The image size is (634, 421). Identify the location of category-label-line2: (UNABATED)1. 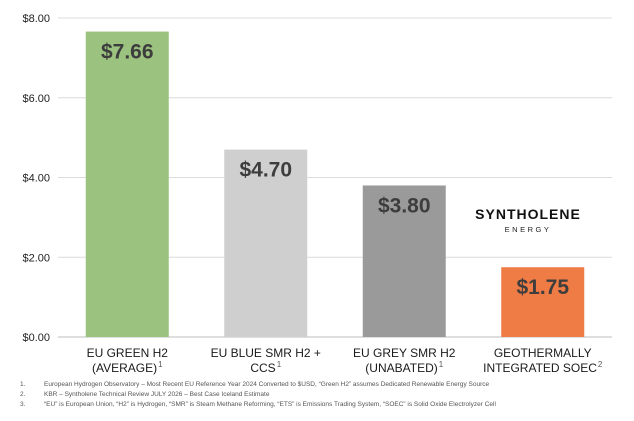
(404, 367).